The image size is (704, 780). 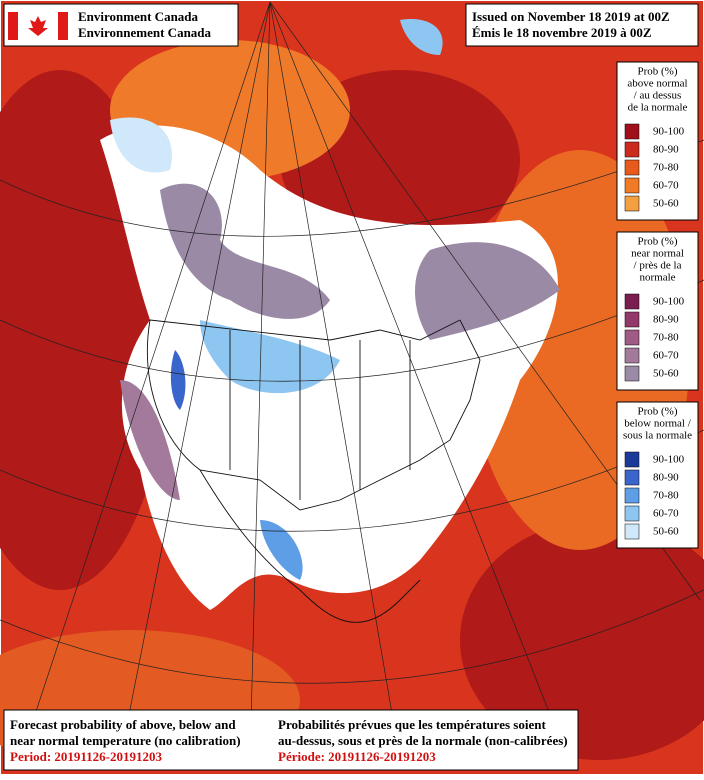 I want to click on footer-en-line: Forecast probability of above, below and, so click(x=123, y=724).